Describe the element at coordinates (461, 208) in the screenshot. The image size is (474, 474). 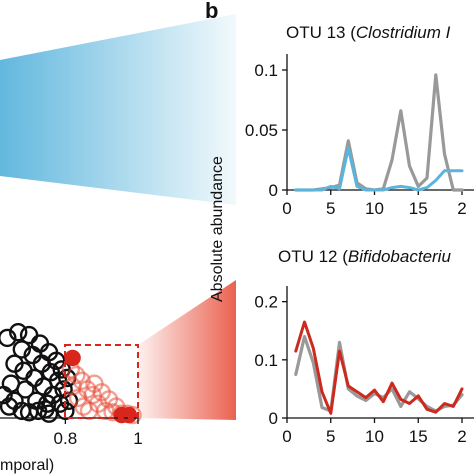
I see `otu13-x-tick-label: 2` at that location.